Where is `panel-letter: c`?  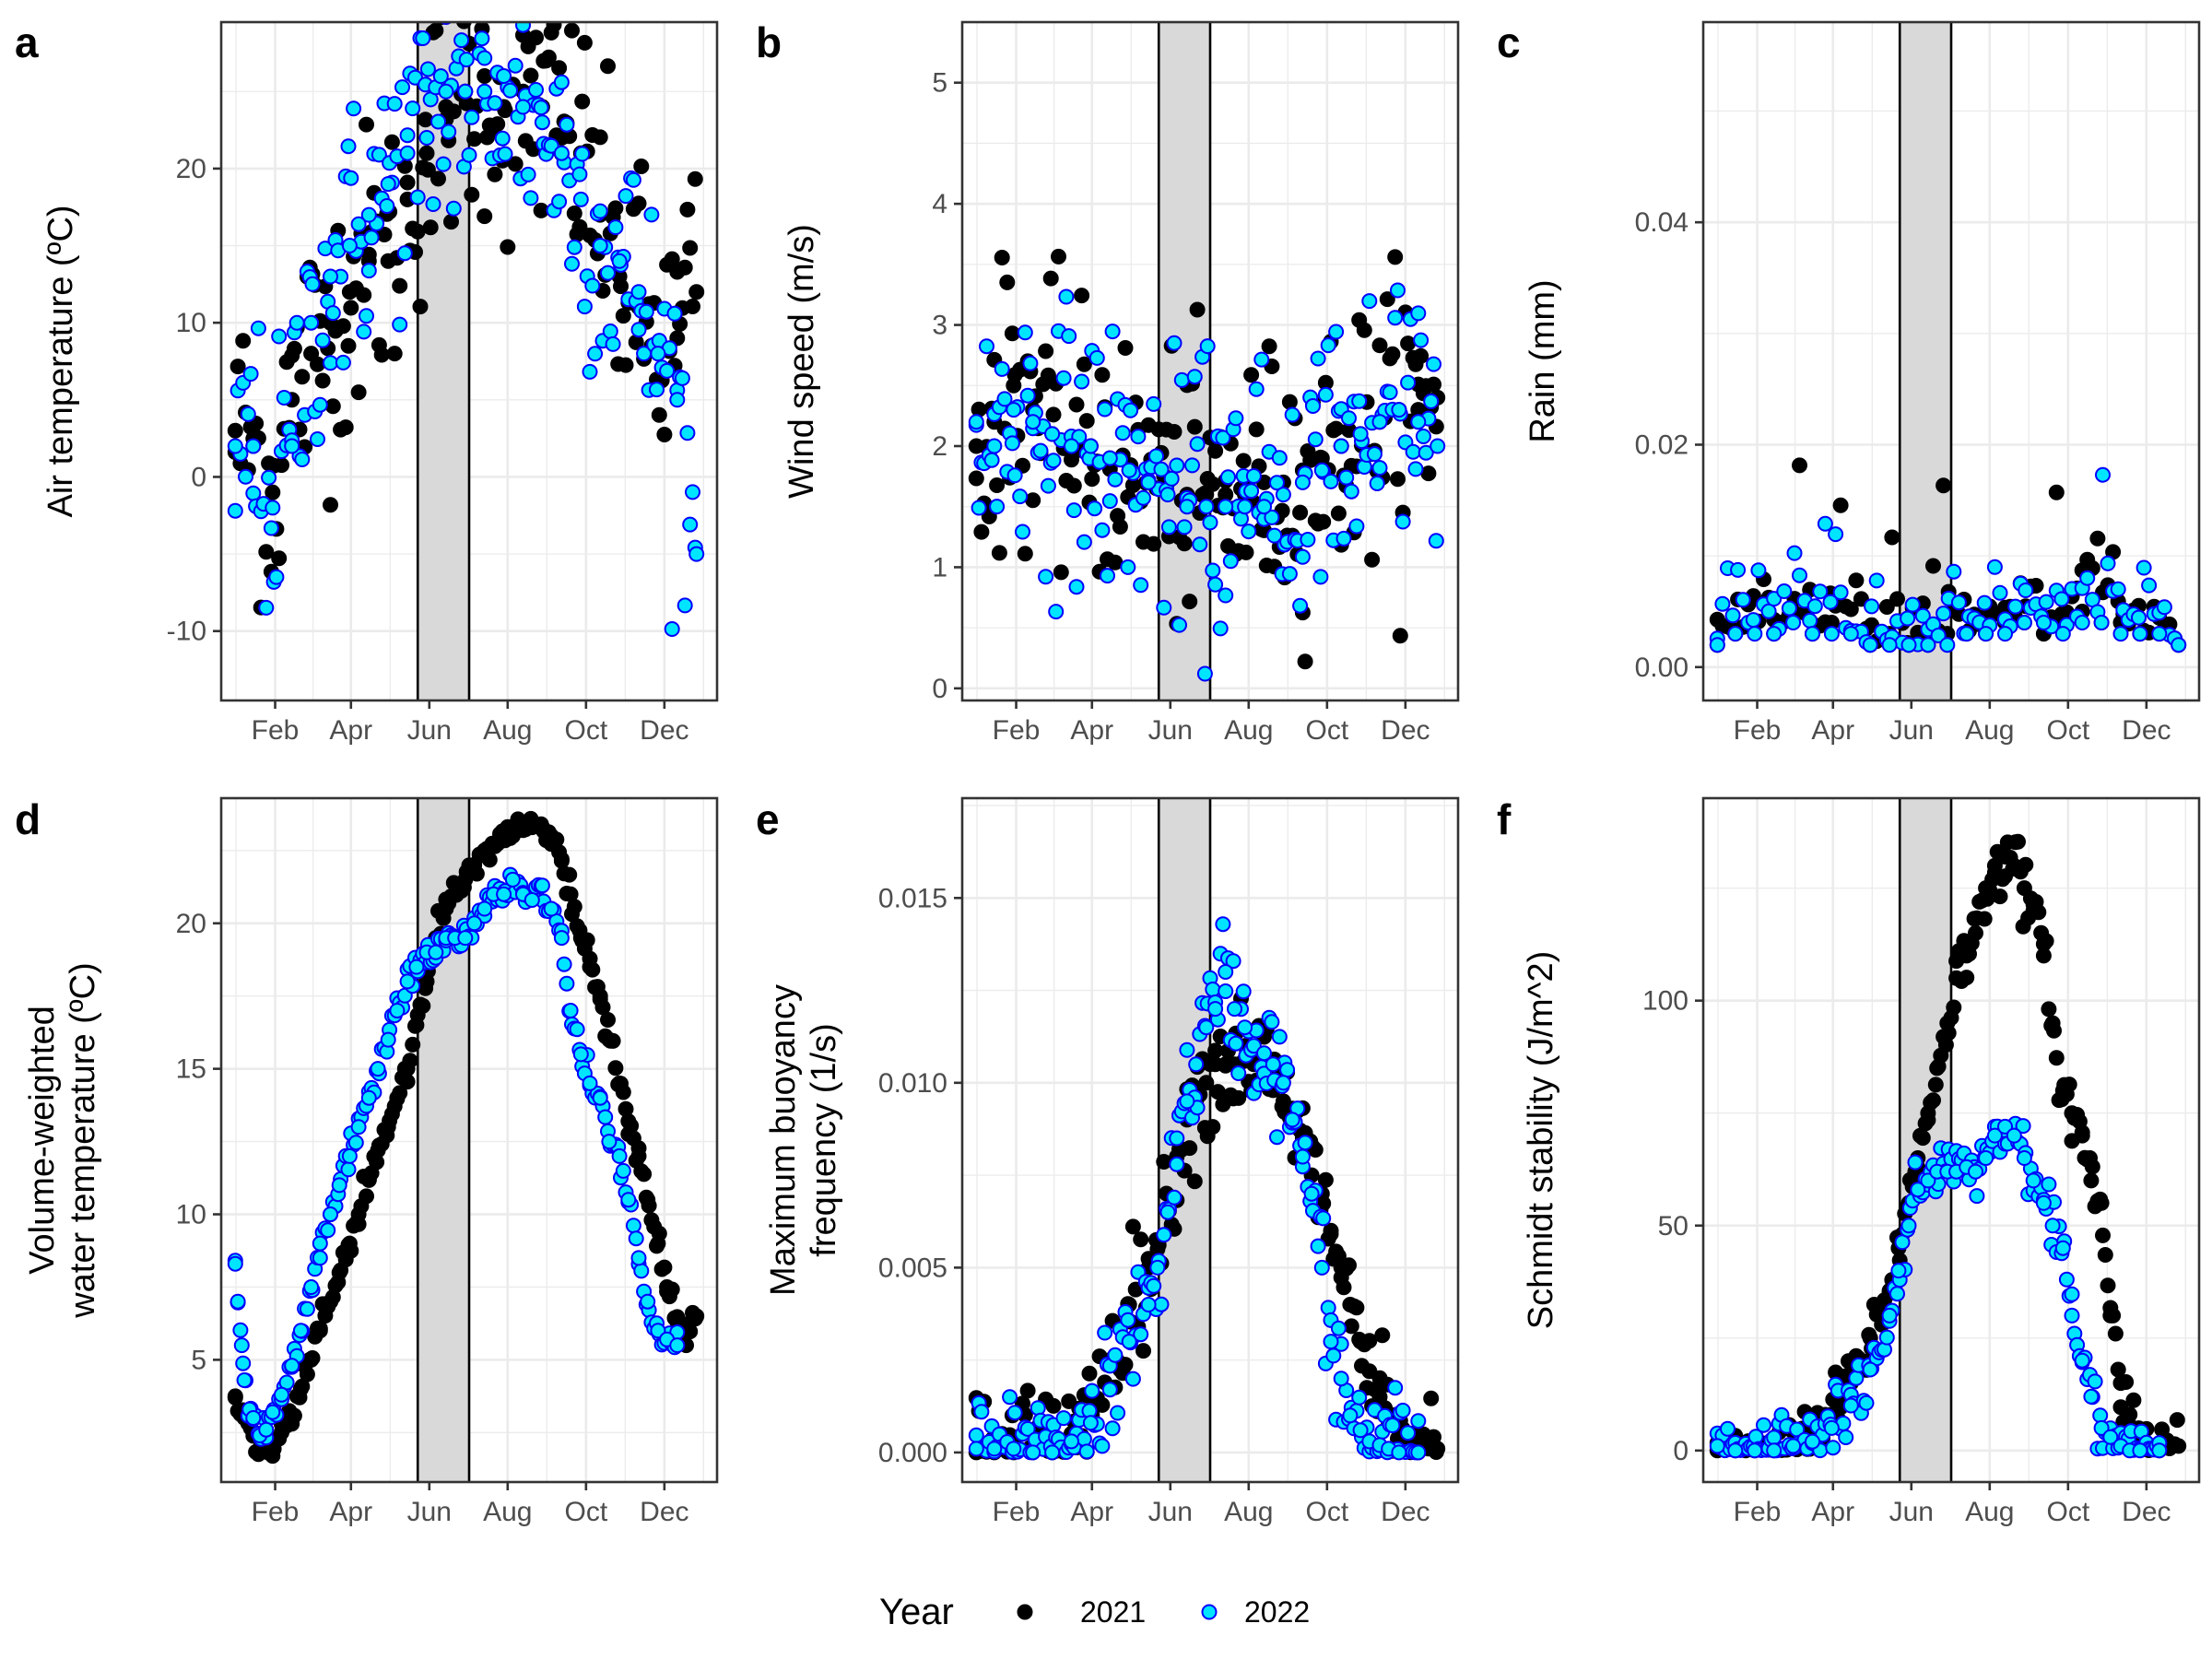 panel-letter: c is located at coordinates (1509, 42).